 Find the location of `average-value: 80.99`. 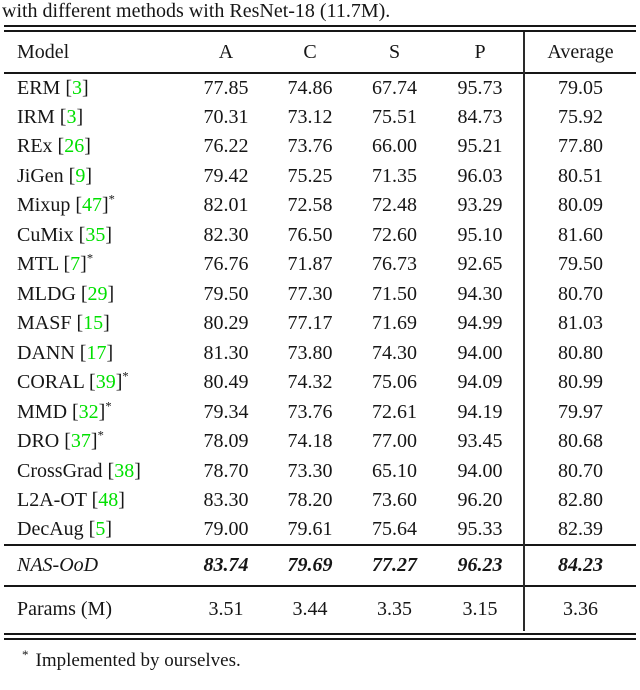

average-value: 80.99 is located at coordinates (579, 383).